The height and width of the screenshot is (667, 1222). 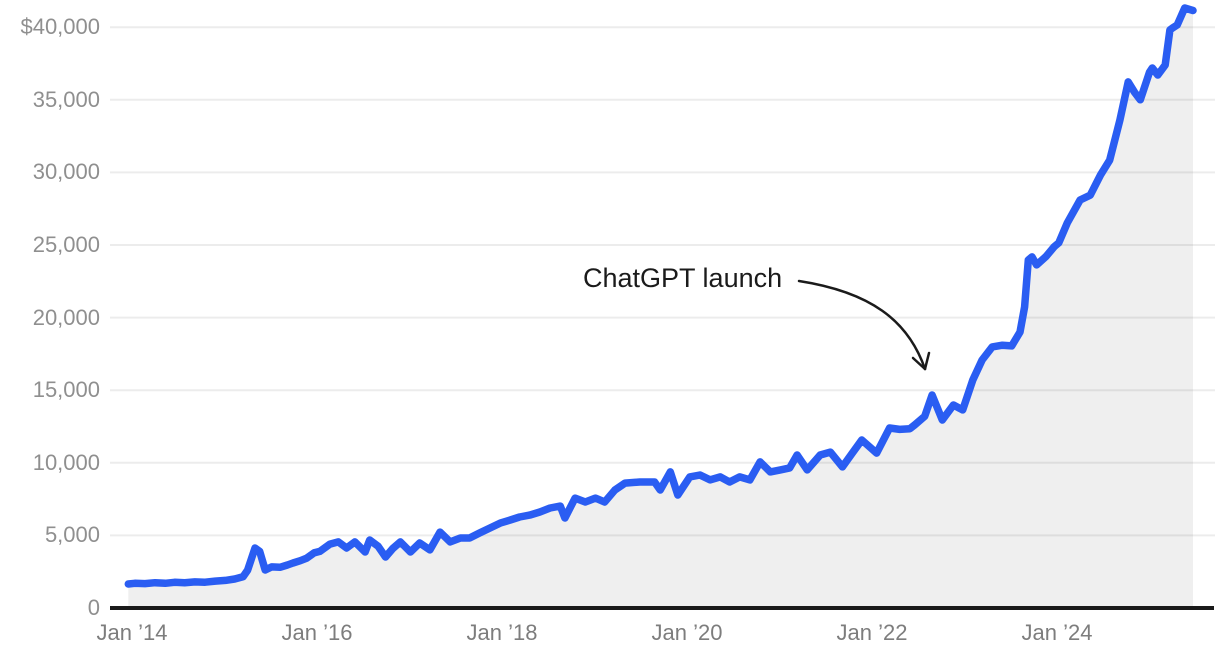 I want to click on x-axis-label: Jan ’14, so click(x=132, y=632).